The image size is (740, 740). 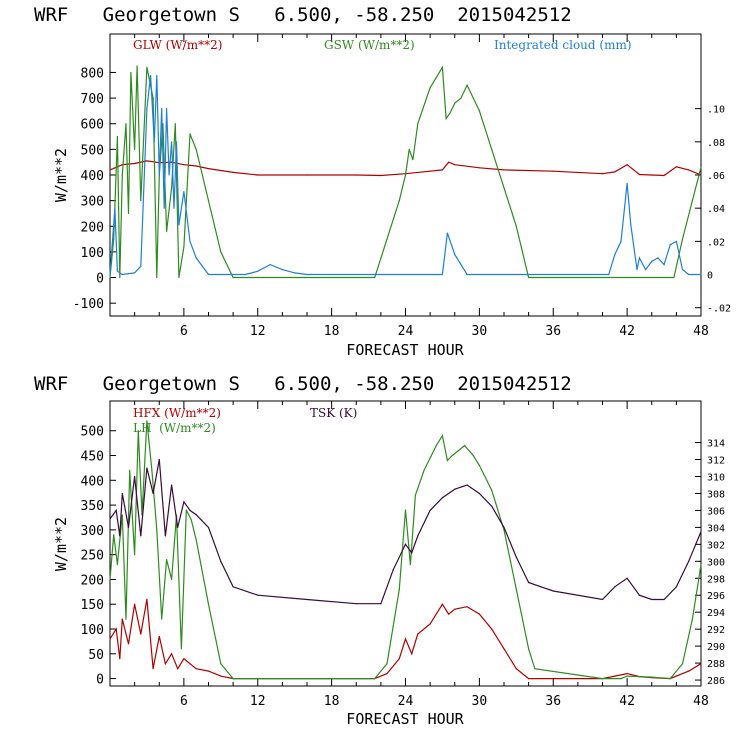 I want to click on legend-gsw: GSW (W/m**2), so click(x=369, y=45).